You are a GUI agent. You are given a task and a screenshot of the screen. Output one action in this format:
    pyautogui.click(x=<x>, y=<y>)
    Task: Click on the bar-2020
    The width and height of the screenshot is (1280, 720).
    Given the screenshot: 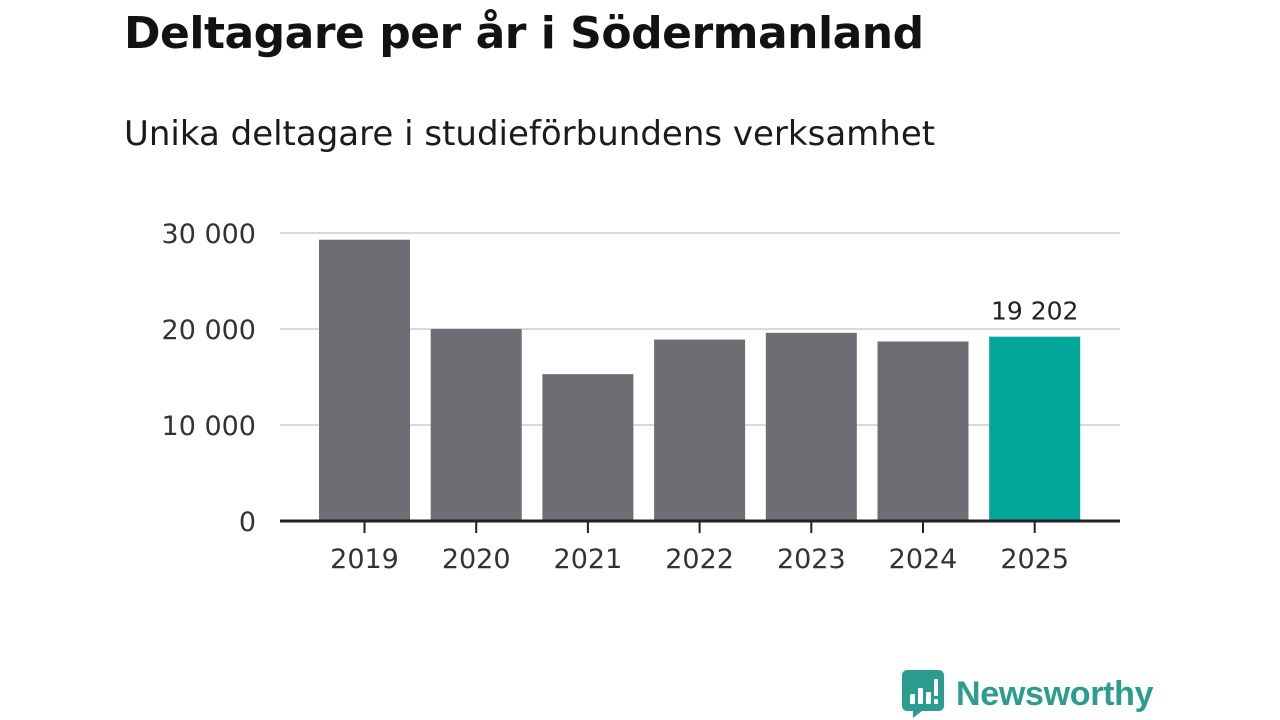 What is the action you would take?
    pyautogui.click(x=476, y=425)
    